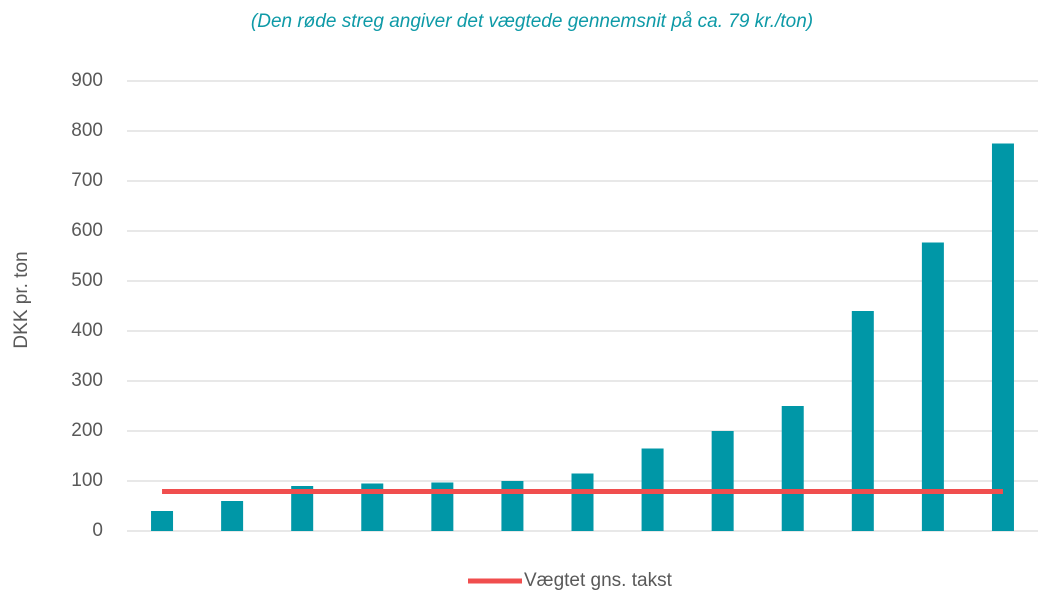 The height and width of the screenshot is (598, 1040). What do you see at coordinates (87, 480) in the screenshot?
I see `y-tick-label: 100` at bounding box center [87, 480].